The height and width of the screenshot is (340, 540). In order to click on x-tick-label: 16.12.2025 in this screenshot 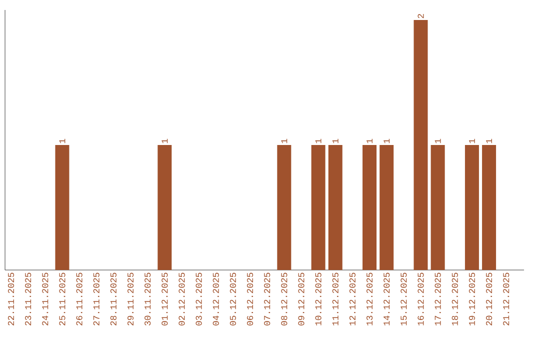, I will do `click(421, 299)`.